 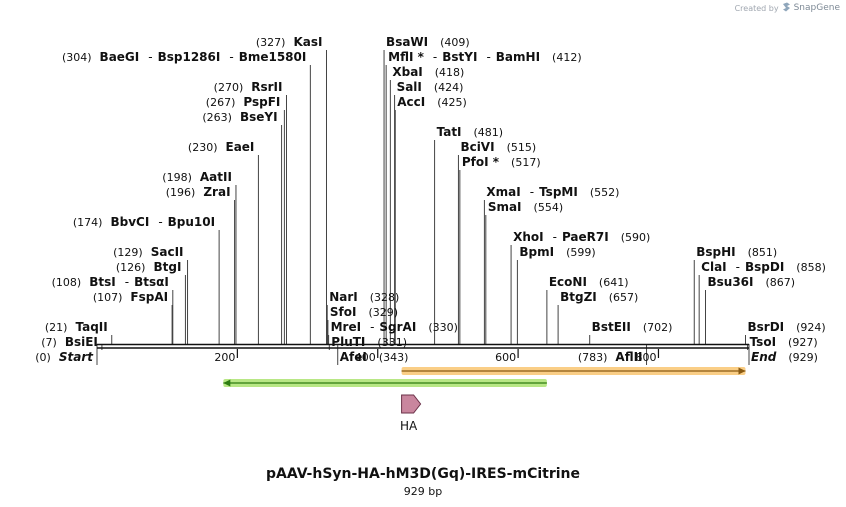 What do you see at coordinates (763, 342) in the screenshot?
I see `enzyme-name: TsoI` at bounding box center [763, 342].